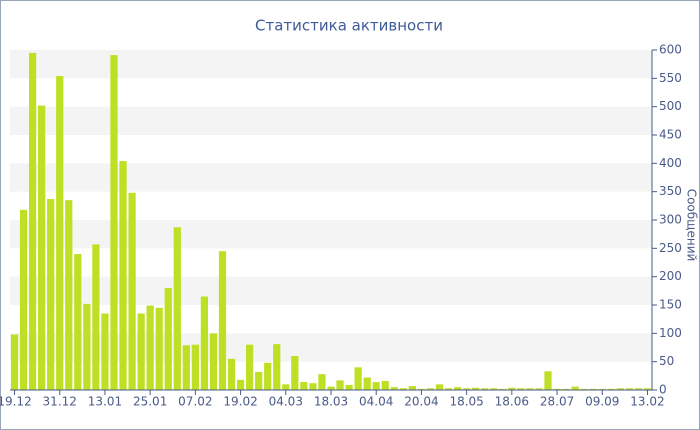 Image resolution: width=700 pixels, height=430 pixels. Describe the element at coordinates (349, 26) in the screenshot. I see `chart-title: Статистика активности` at that location.